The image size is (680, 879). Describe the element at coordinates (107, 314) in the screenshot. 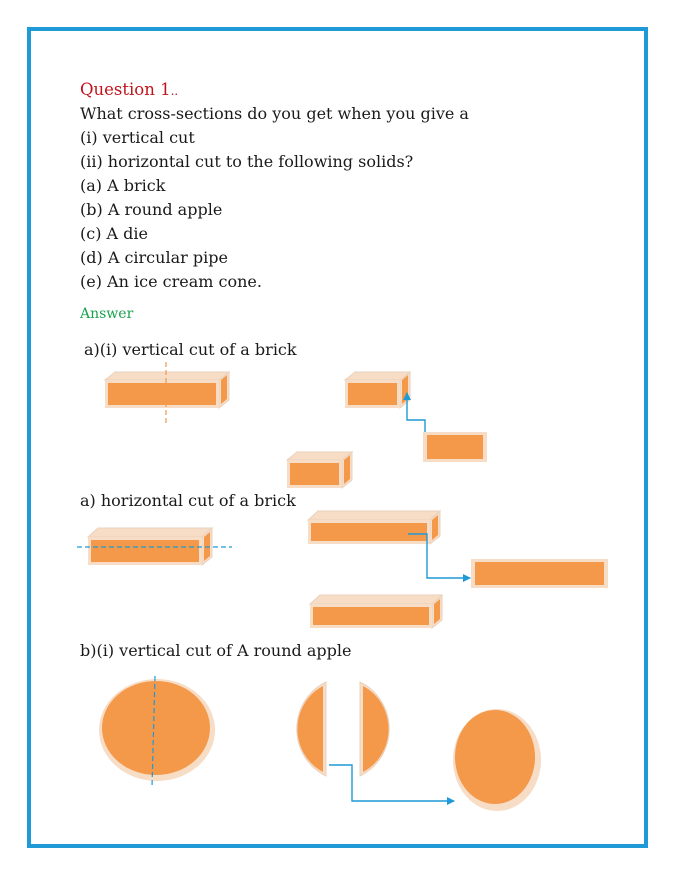

I see `answer-label: Answer` at that location.